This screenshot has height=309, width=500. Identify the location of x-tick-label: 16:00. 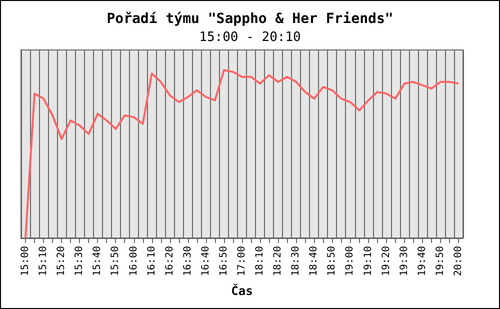
(134, 261).